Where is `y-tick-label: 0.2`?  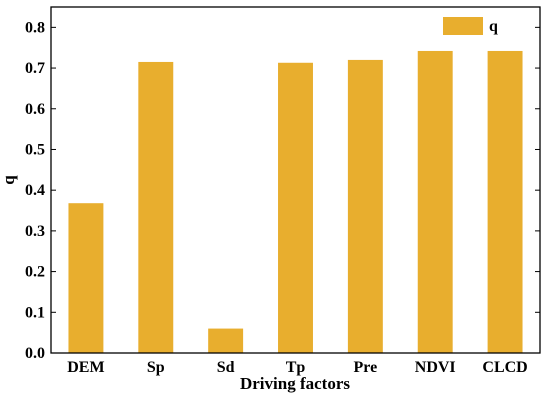
y-tick-label: 0.2 is located at coordinates (35, 272).